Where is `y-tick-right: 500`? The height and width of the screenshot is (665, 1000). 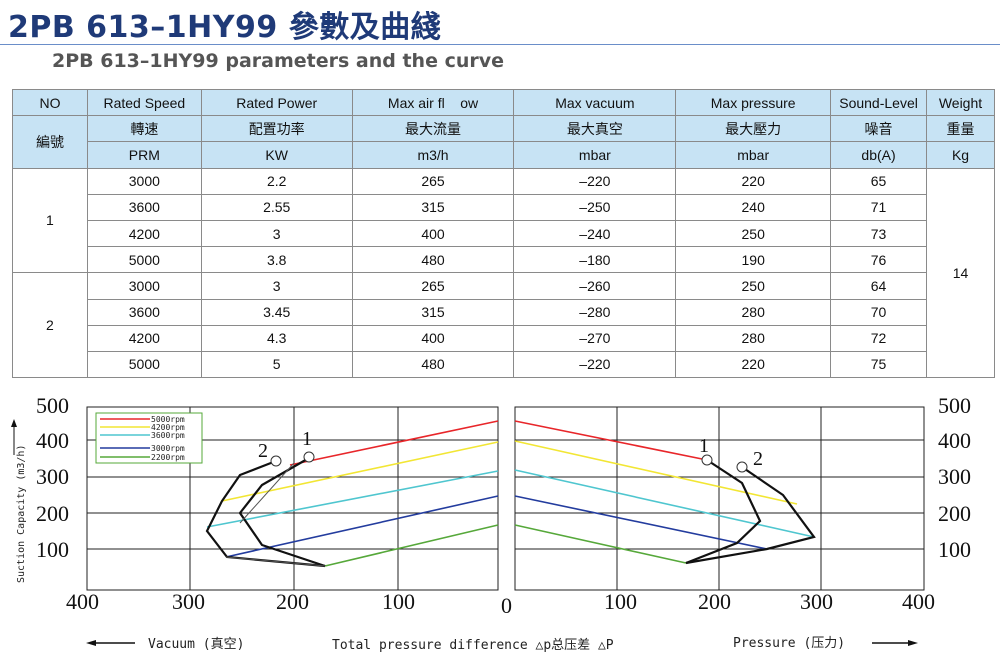
y-tick-right: 500 is located at coordinates (954, 405).